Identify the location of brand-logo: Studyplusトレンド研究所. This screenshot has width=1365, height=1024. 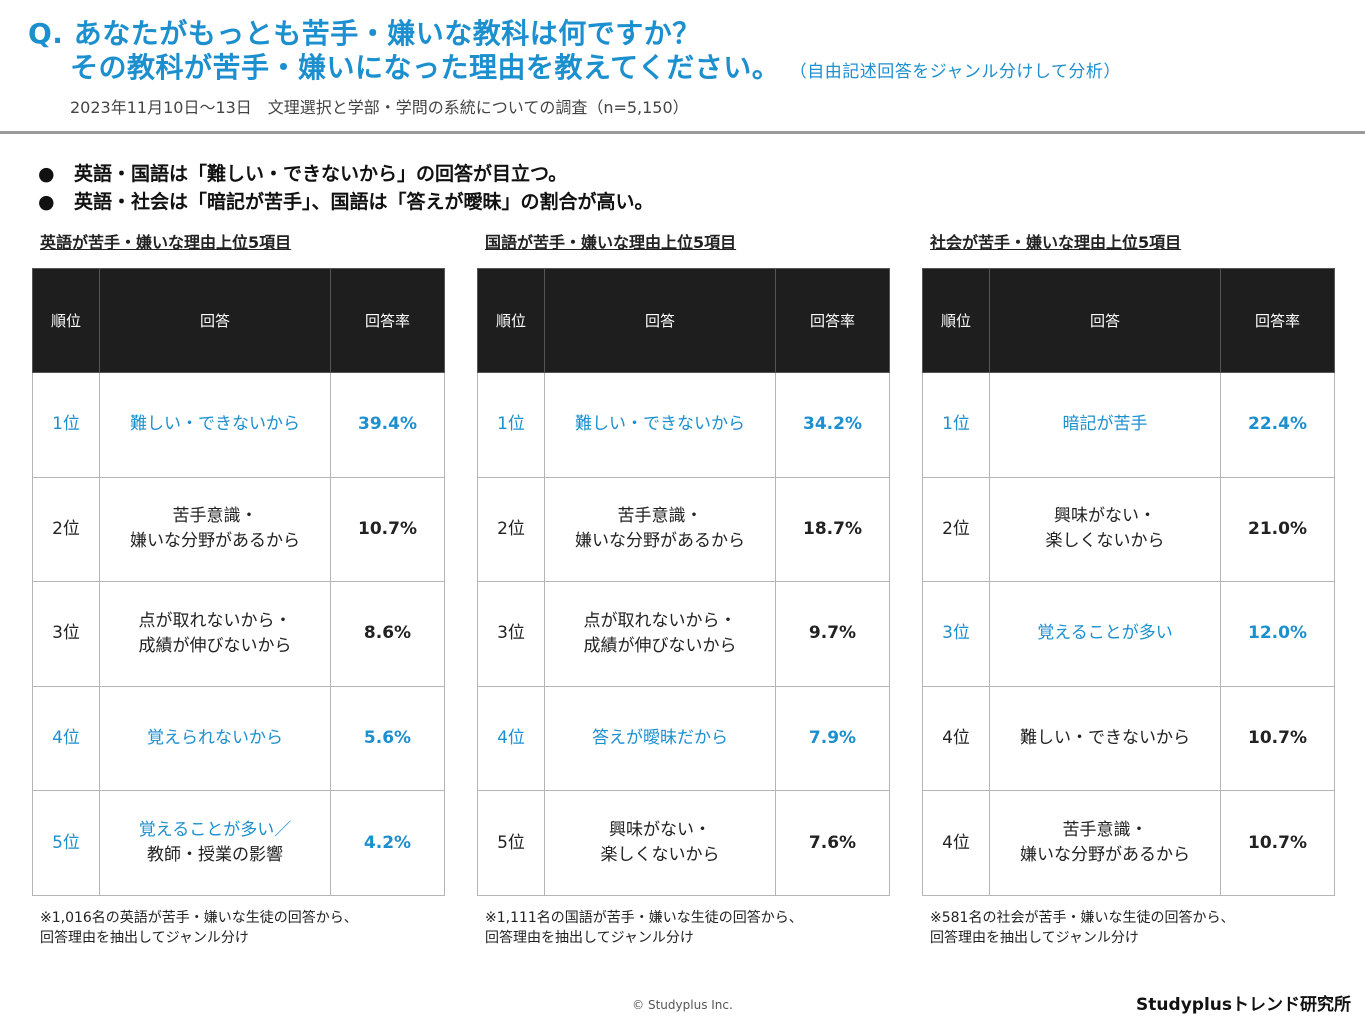
(1243, 1005).